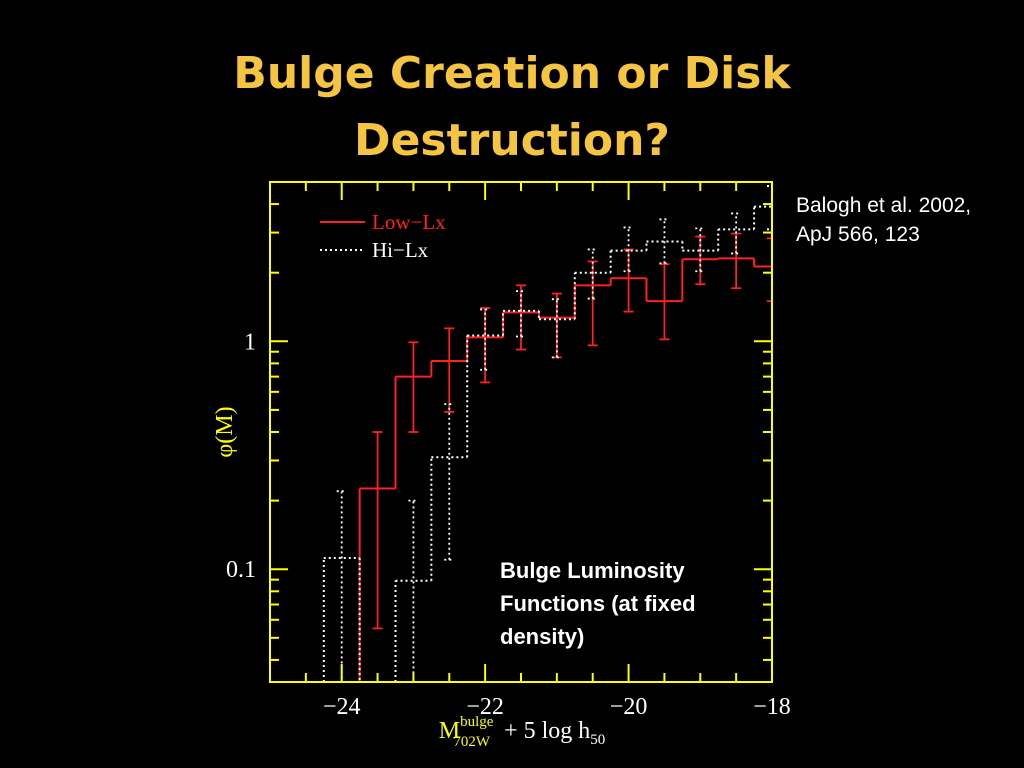  What do you see at coordinates (542, 636) in the screenshot?
I see `annotation: density)` at bounding box center [542, 636].